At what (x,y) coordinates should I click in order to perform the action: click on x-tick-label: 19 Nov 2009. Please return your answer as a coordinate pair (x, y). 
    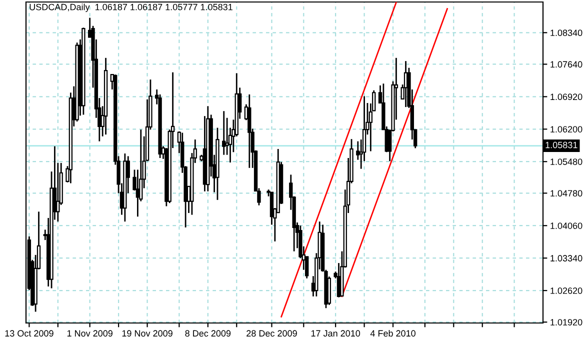
    Looking at the image, I should click on (147, 333).